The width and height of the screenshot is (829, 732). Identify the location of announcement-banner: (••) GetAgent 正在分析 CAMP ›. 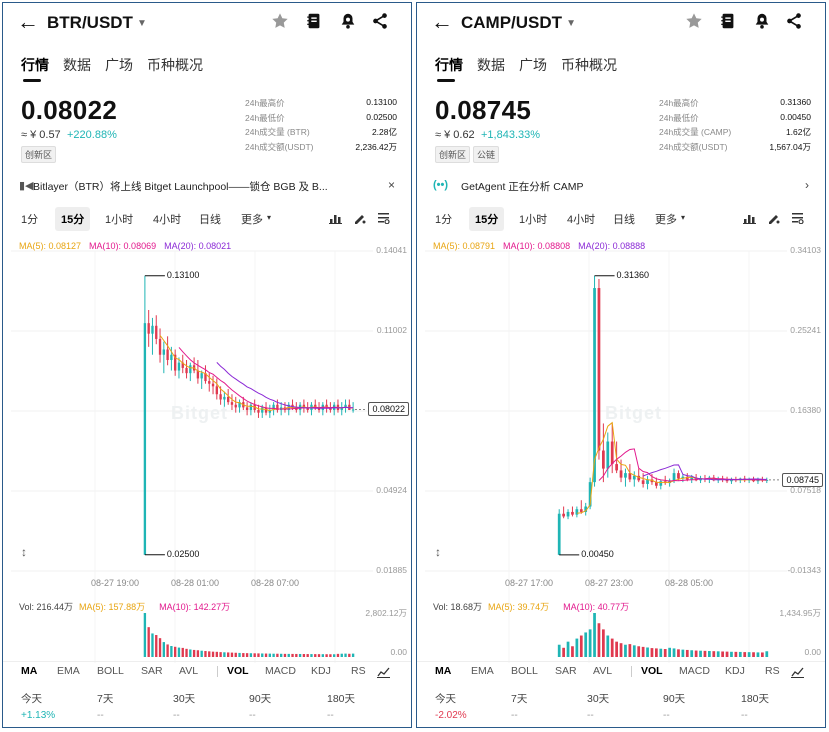
(621, 186).